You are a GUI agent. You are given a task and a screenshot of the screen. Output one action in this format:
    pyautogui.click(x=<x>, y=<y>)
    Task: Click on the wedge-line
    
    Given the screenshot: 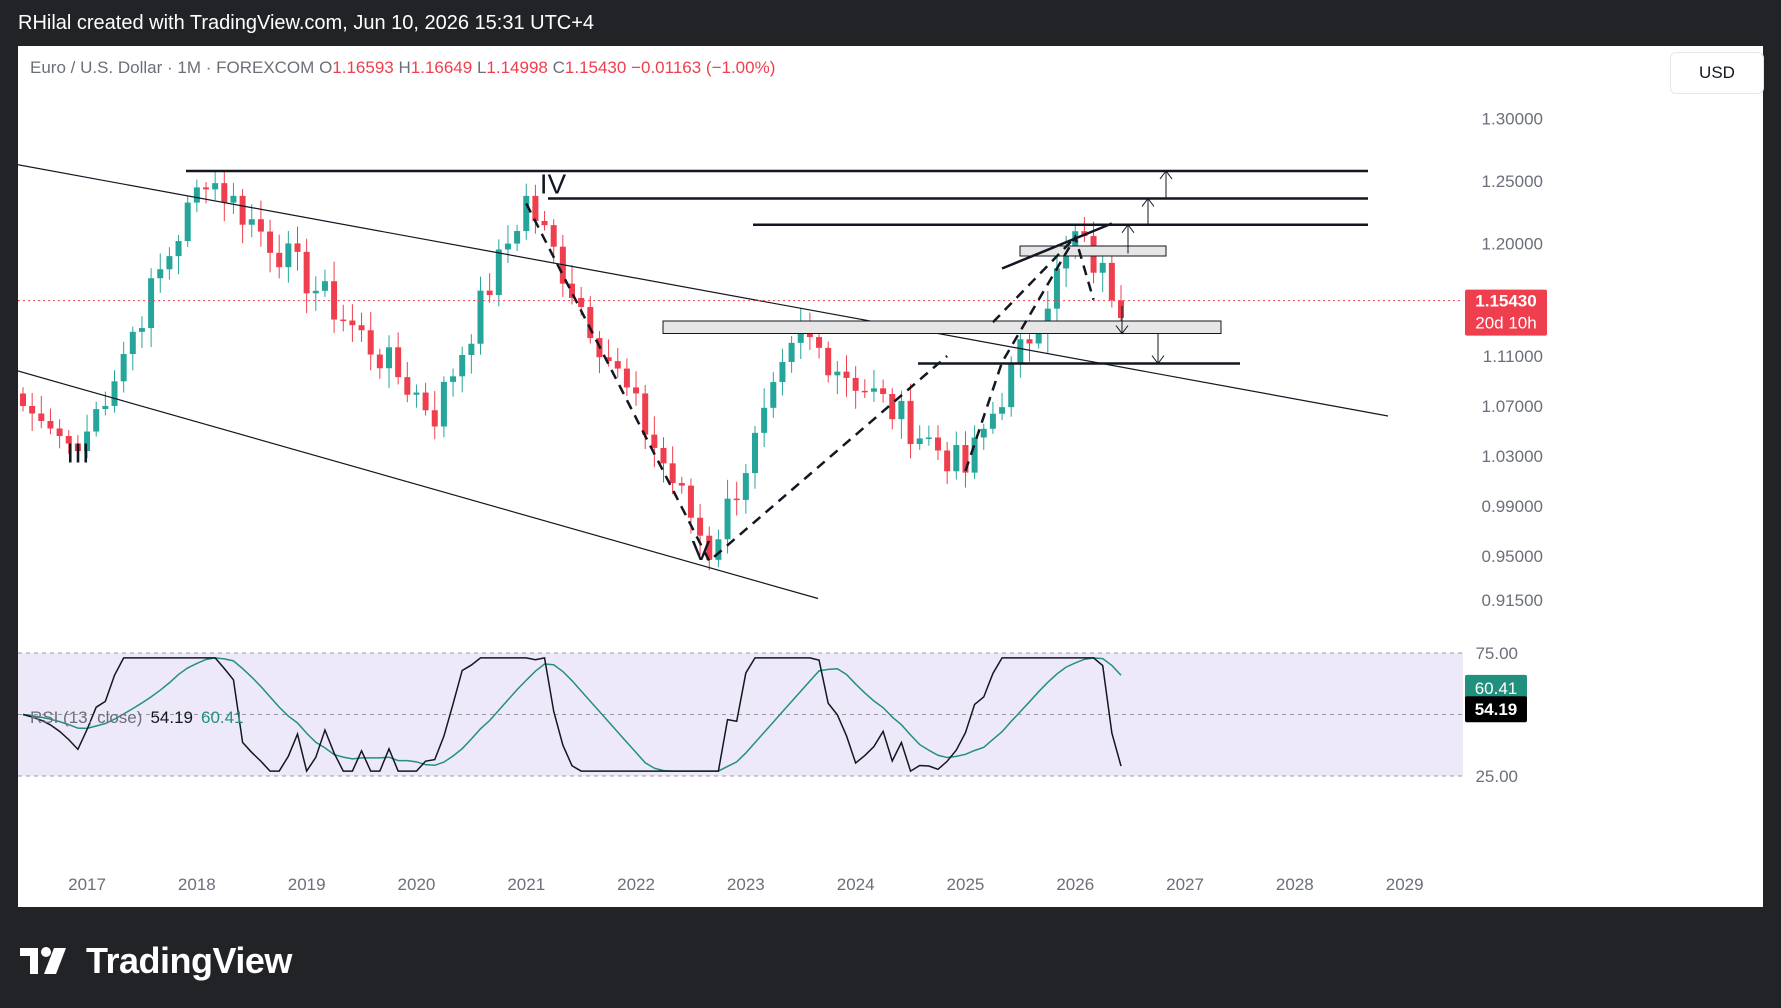 What is the action you would take?
    pyautogui.click(x=1057, y=246)
    